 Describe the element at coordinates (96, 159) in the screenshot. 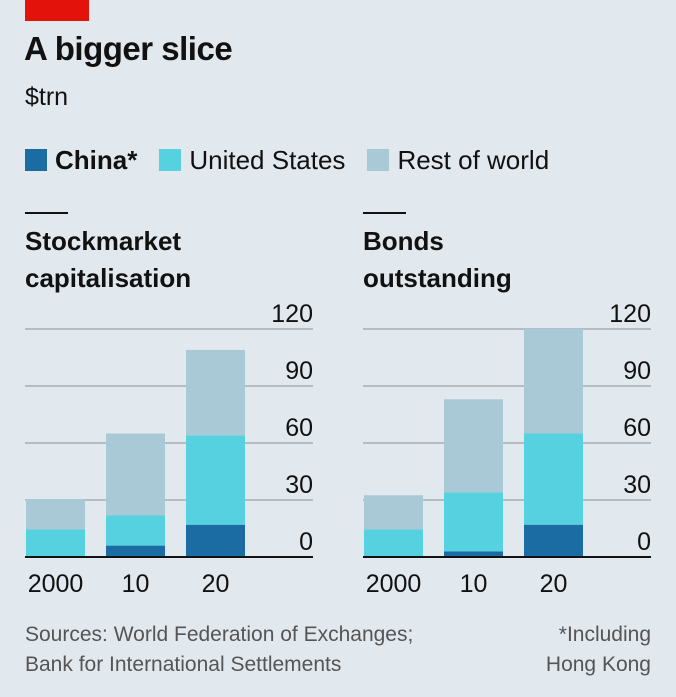

I see `legend-label-china: China*` at that location.